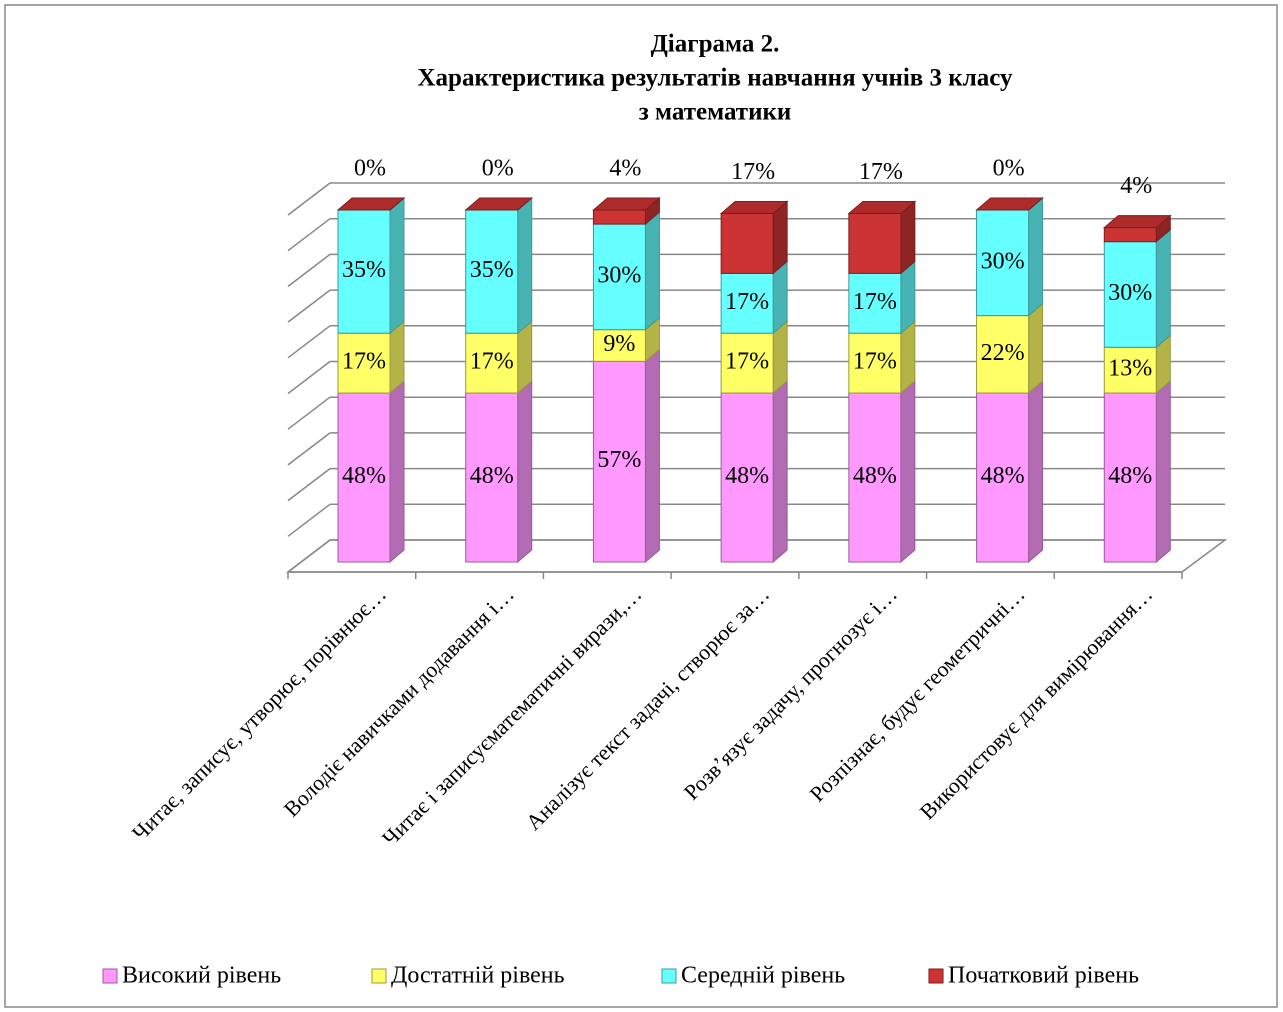  Describe the element at coordinates (715, 44) in the screenshot. I see `chart-title: Діаграма 2.` at that location.